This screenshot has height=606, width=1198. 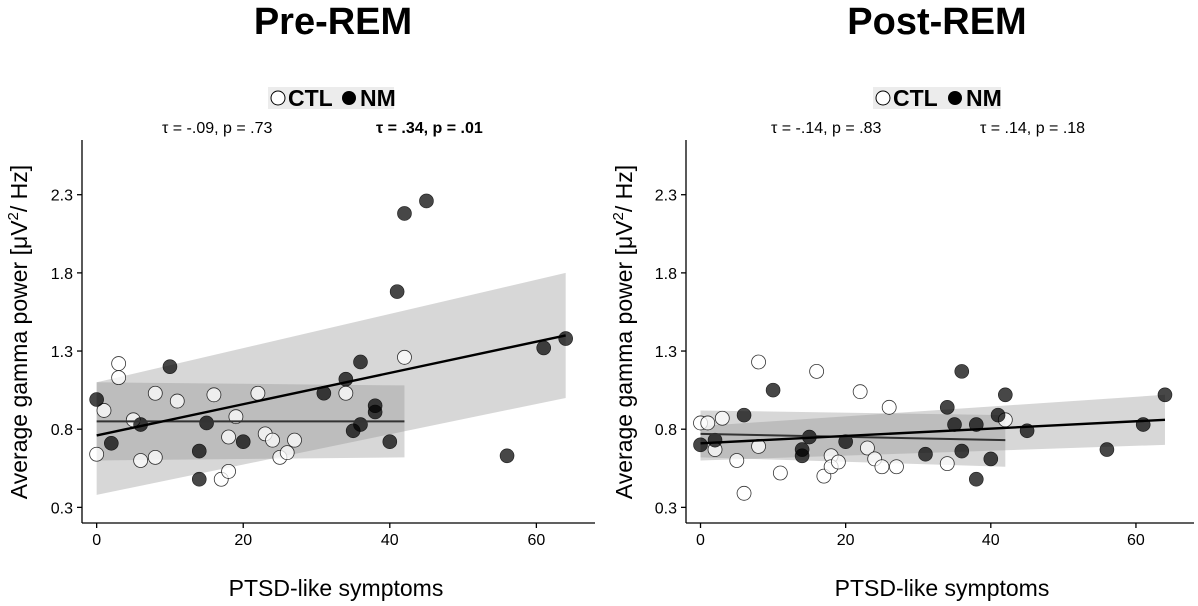 I want to click on legend-background, so click(x=937, y=98).